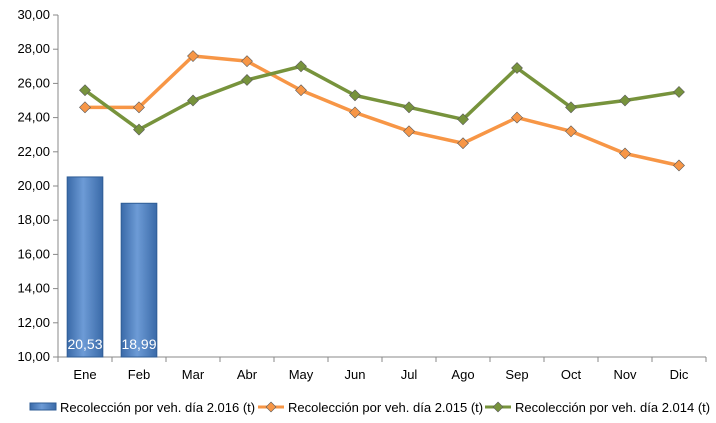 Image resolution: width=716 pixels, height=423 pixels. What do you see at coordinates (33, 82) in the screenshot?
I see `y-tick-label: 26,00` at bounding box center [33, 82].